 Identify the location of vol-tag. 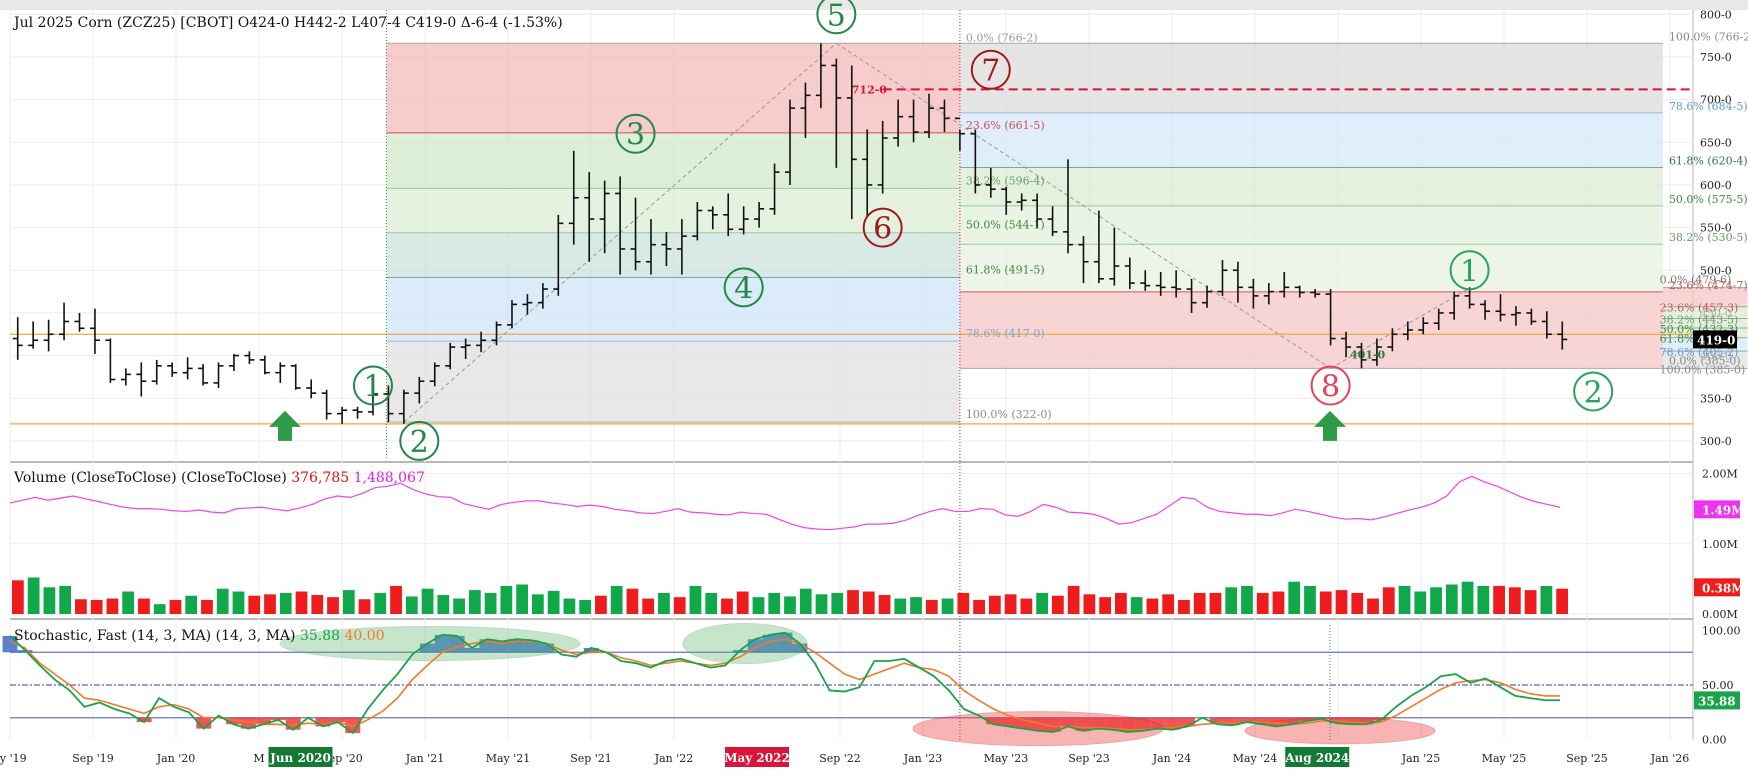
(1717, 587).